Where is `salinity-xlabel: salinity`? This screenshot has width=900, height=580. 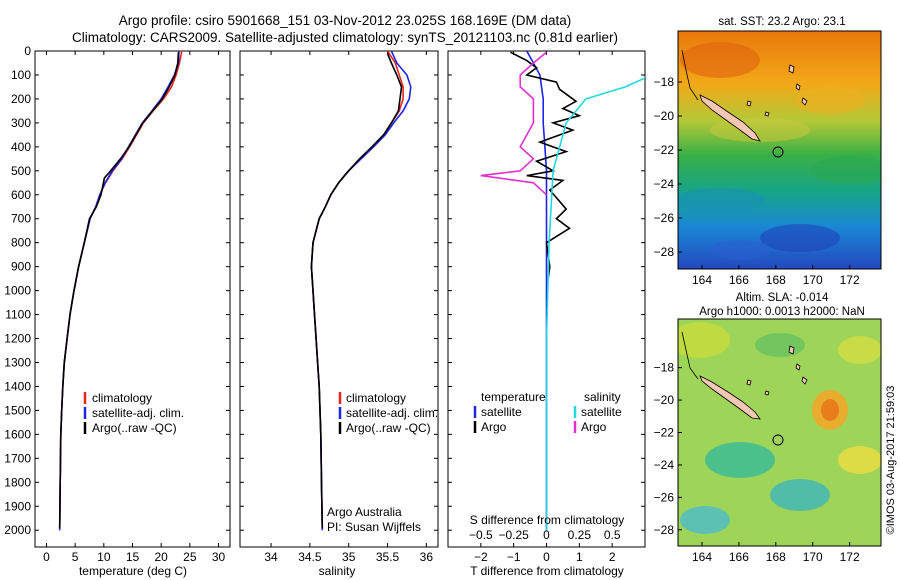 salinity-xlabel: salinity is located at coordinates (337, 571).